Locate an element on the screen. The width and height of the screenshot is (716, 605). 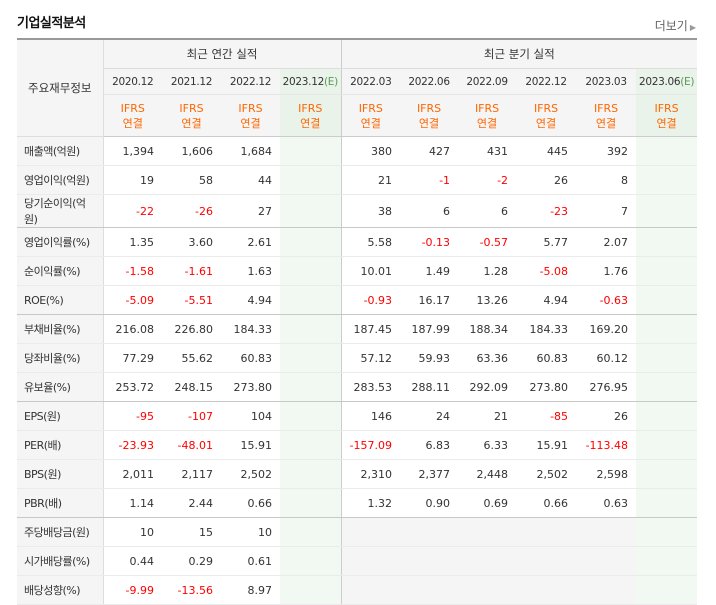
table-cell: -5.09 is located at coordinates (132, 300).